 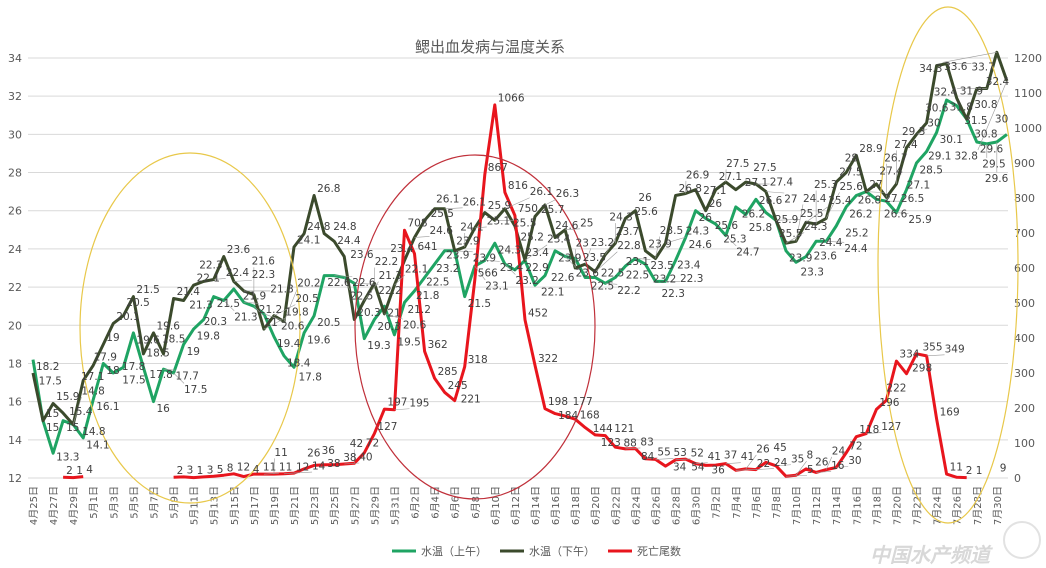 I want to click on data-label: 9, so click(x=1003, y=468).